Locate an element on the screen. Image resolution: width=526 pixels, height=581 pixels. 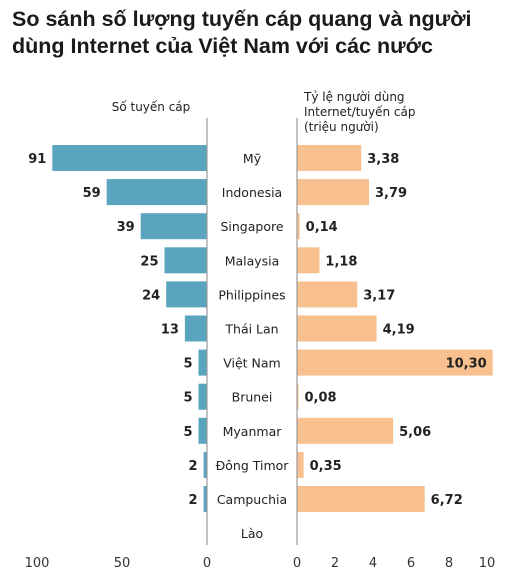
ratio-bar-indonesia is located at coordinates (333, 192).